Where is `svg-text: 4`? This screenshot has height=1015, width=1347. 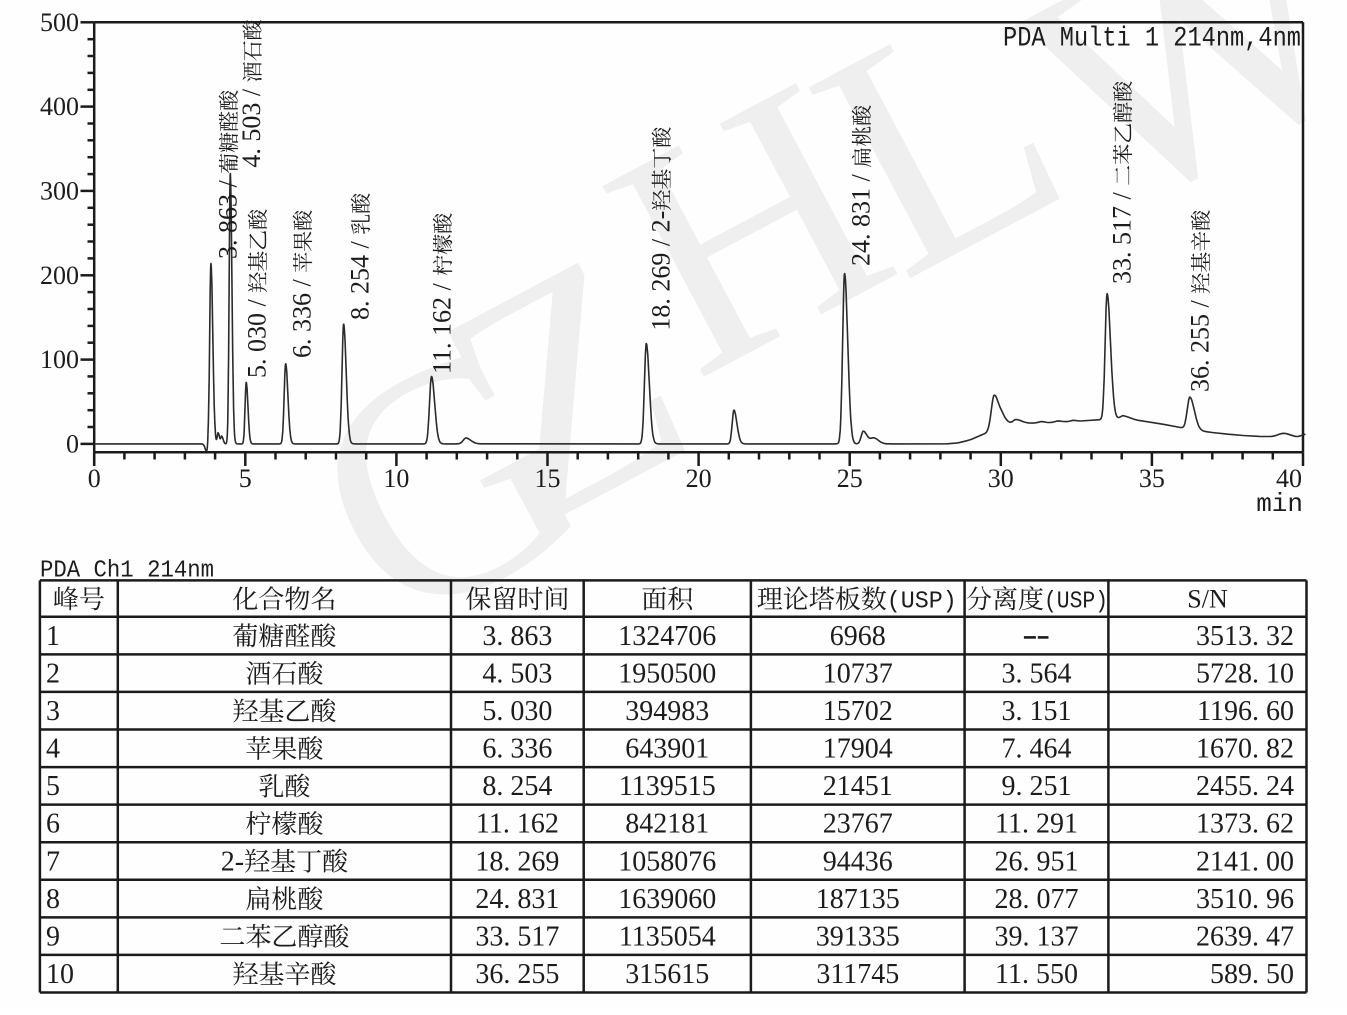 svg-text: 4 is located at coordinates (53, 749).